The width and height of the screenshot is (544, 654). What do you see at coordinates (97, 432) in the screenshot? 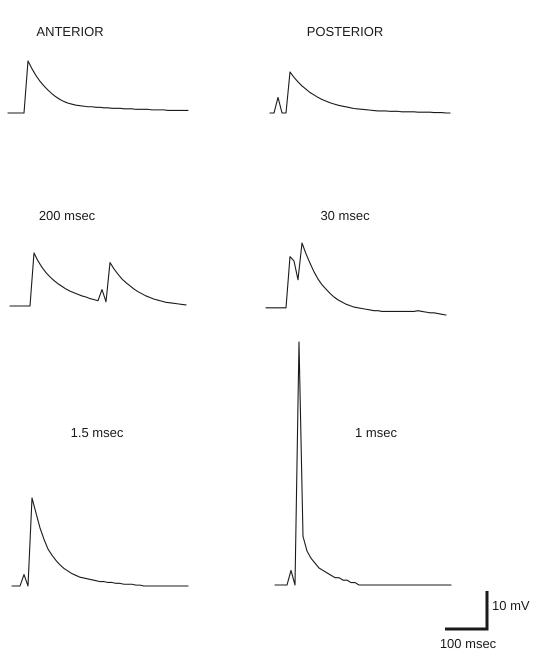
I see `chart-title: 1.5 msec` at bounding box center [97, 432].